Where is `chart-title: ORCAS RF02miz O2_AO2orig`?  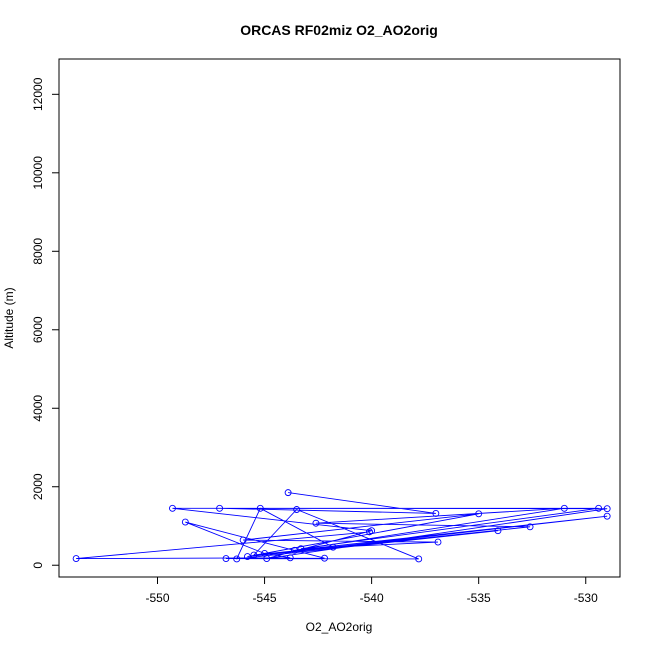 chart-title: ORCAS RF02miz O2_AO2orig is located at coordinates (339, 30).